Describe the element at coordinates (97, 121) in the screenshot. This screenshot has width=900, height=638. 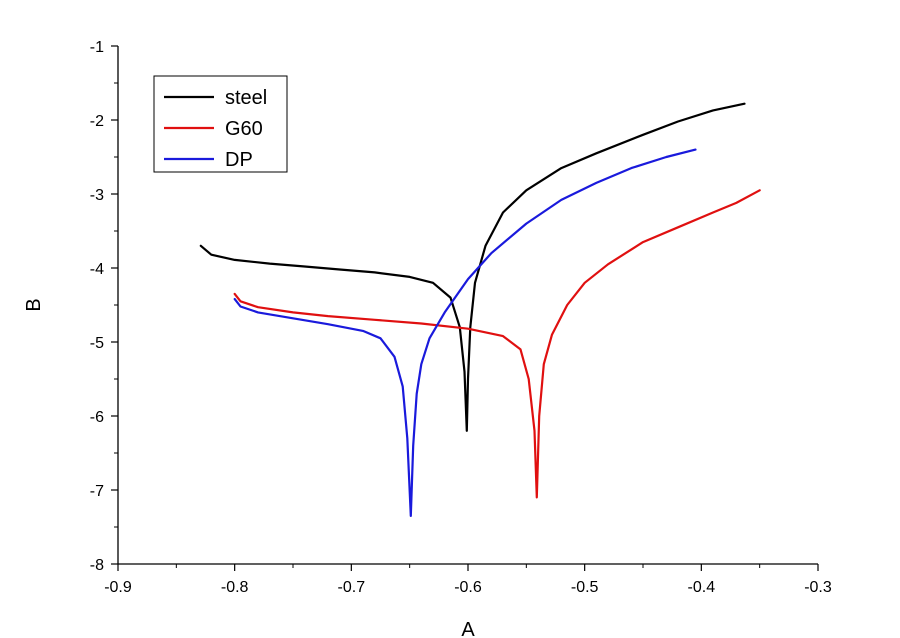
I see `y-tick-label: -2` at that location.